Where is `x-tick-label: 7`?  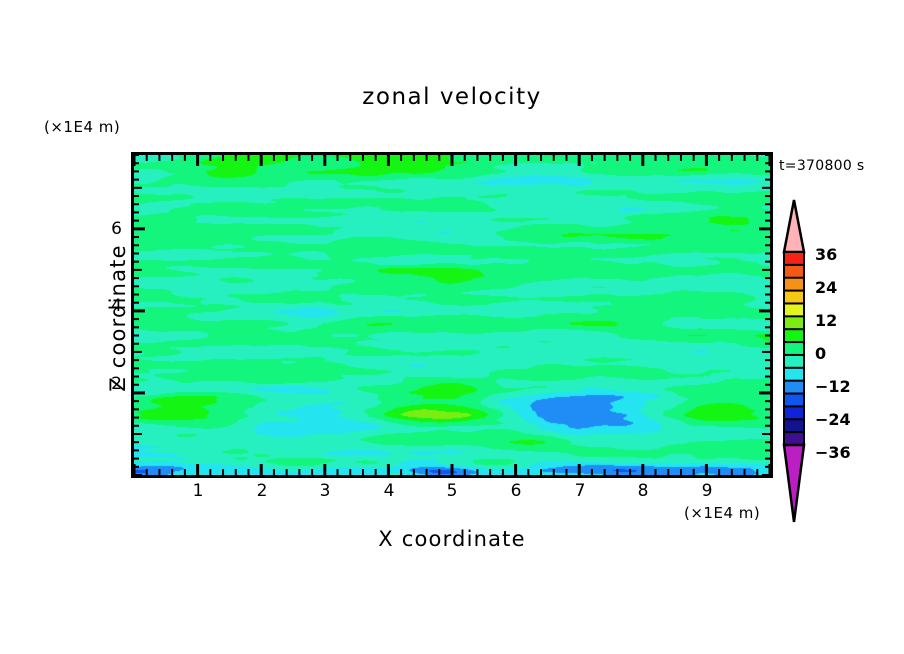 x-tick-label: 7 is located at coordinates (580, 491).